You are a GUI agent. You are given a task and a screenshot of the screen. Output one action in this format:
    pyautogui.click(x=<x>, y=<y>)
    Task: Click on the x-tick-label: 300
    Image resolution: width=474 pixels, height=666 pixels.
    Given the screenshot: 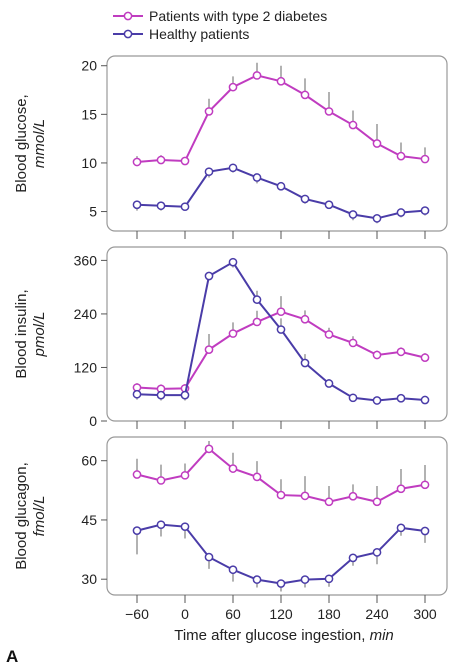 What is the action you would take?
    pyautogui.click(x=425, y=614)
    